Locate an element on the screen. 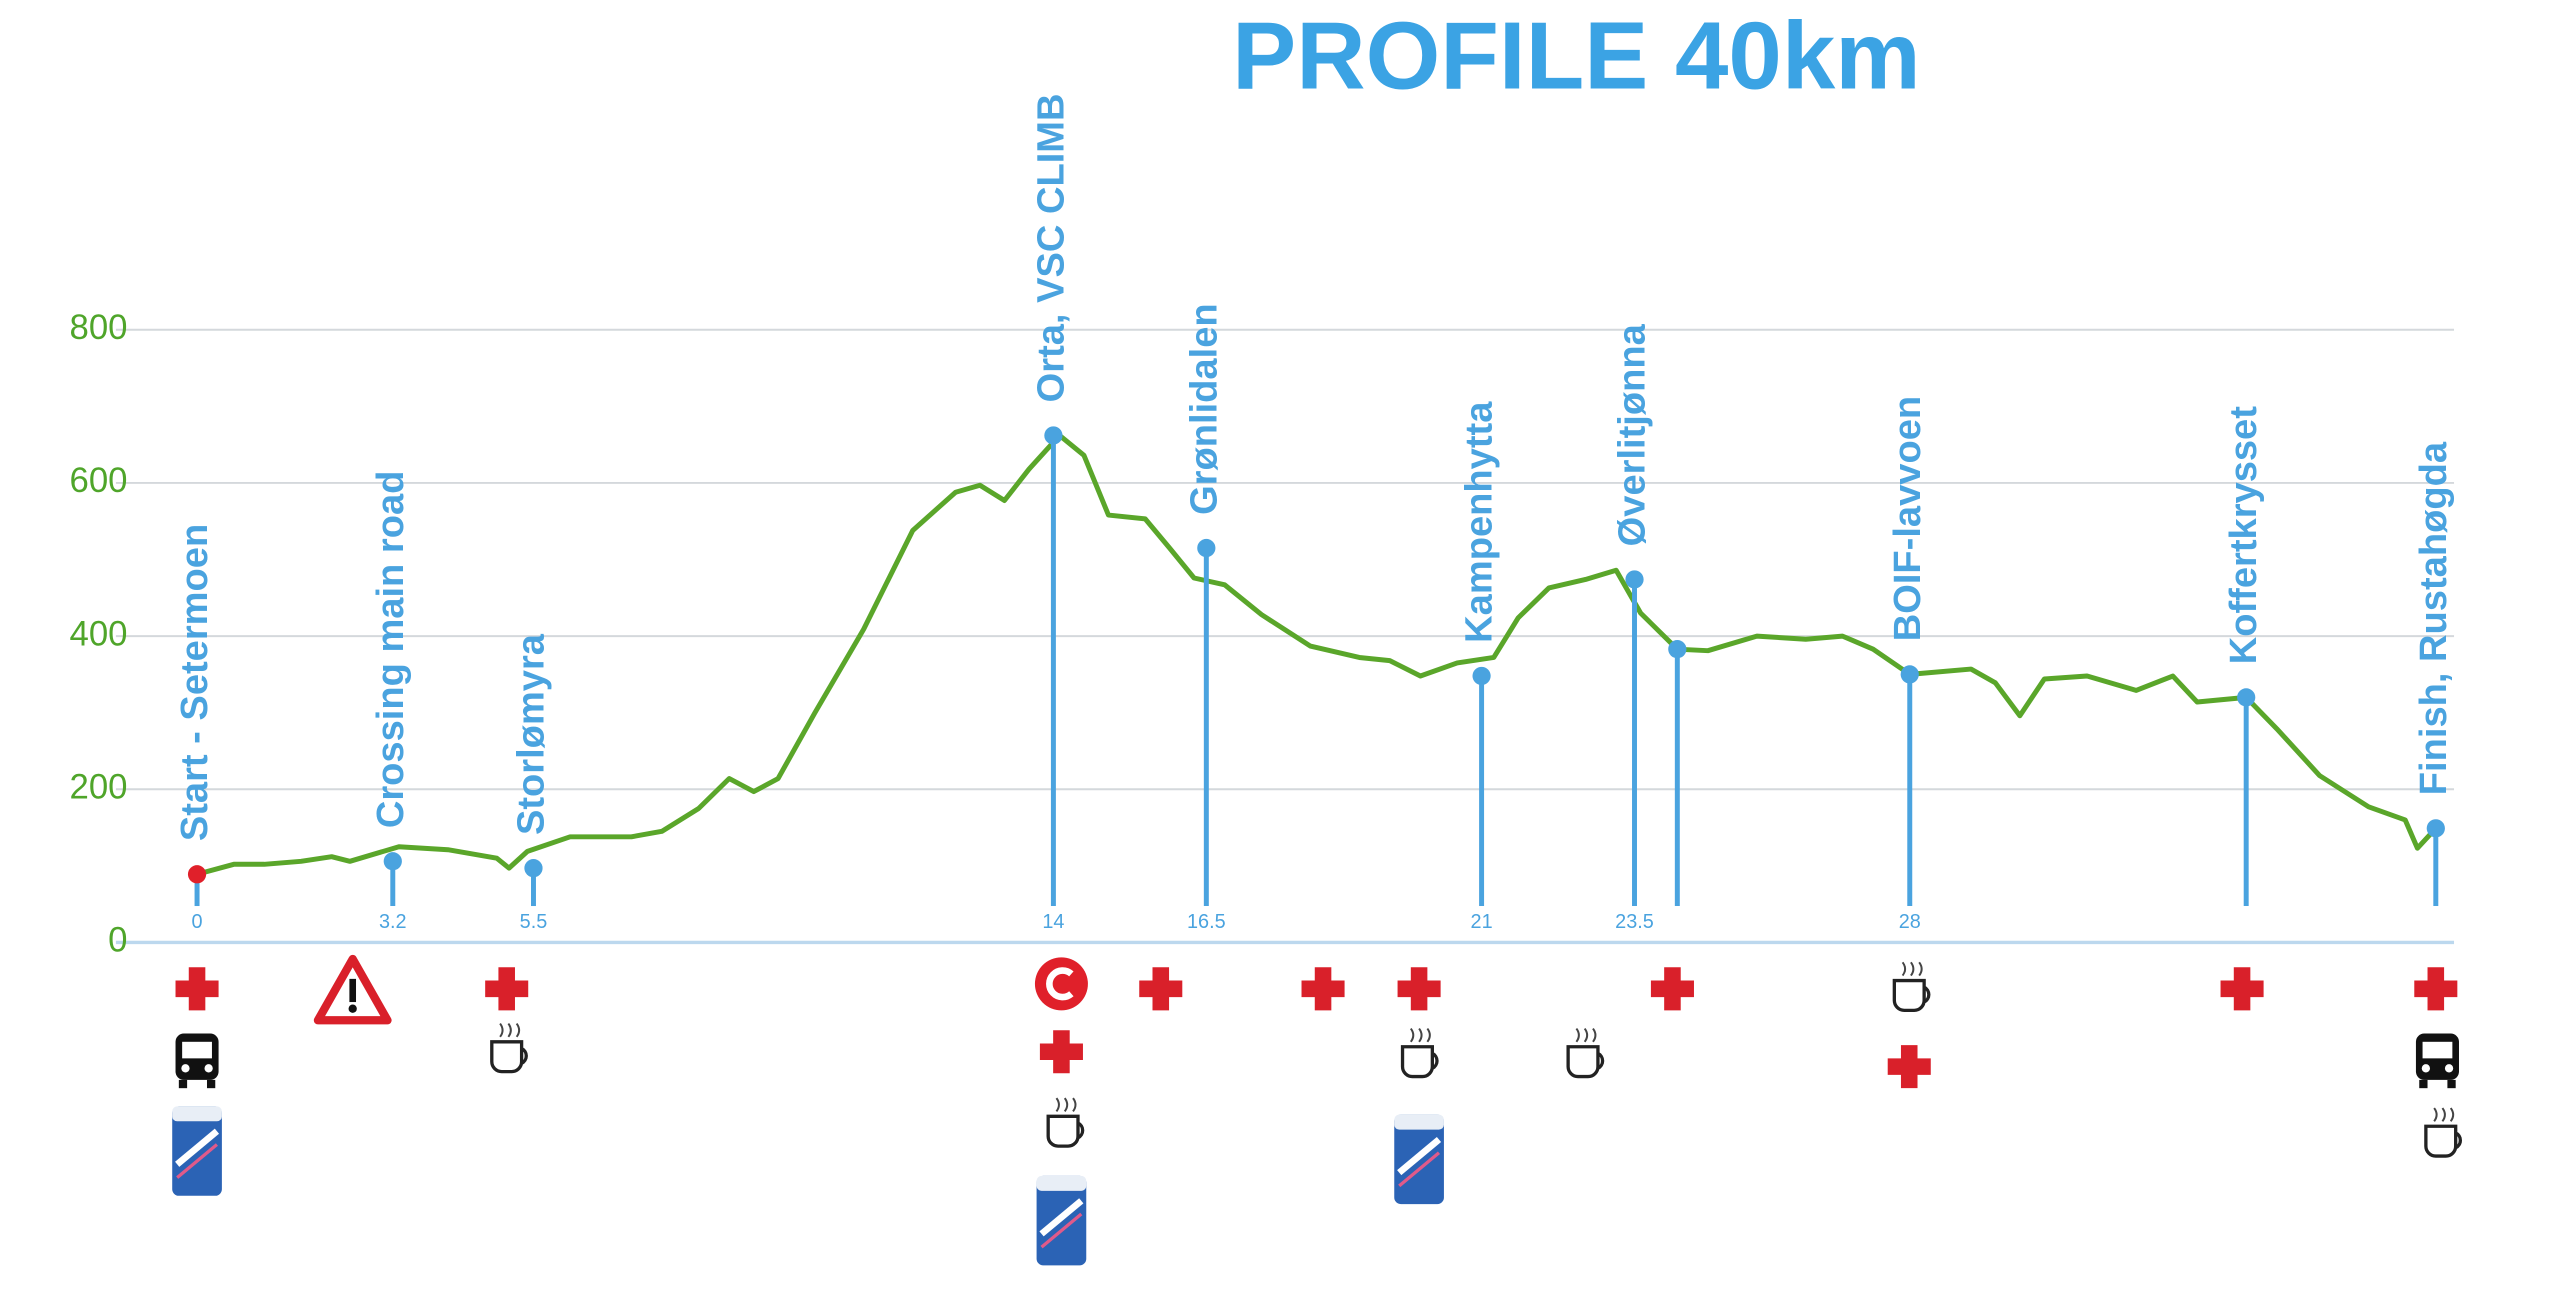  km-label: 3.2 is located at coordinates (393, 922).